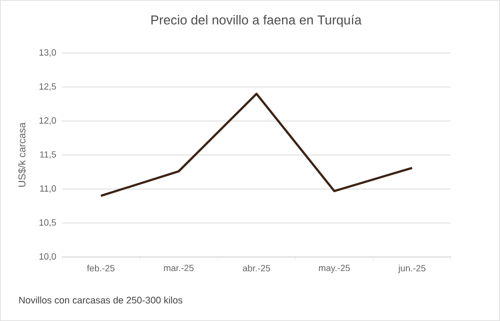  What do you see at coordinates (22, 154) in the screenshot?
I see `y-axis-title: US$/k carcasa` at bounding box center [22, 154].